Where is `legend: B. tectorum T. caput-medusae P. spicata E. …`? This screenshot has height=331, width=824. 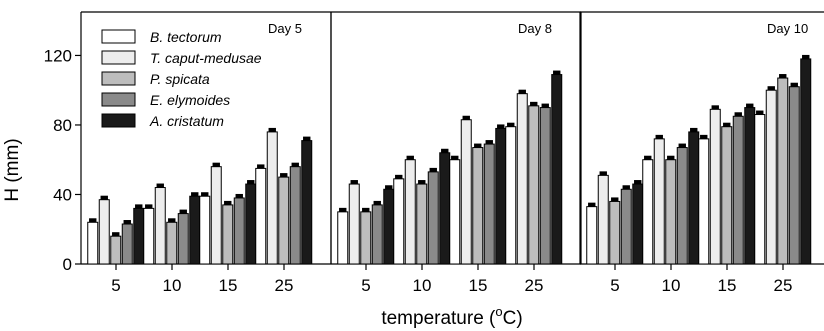 legend: B. tectorum T. caput-medusae P. spicata E. … is located at coordinates (181, 79).